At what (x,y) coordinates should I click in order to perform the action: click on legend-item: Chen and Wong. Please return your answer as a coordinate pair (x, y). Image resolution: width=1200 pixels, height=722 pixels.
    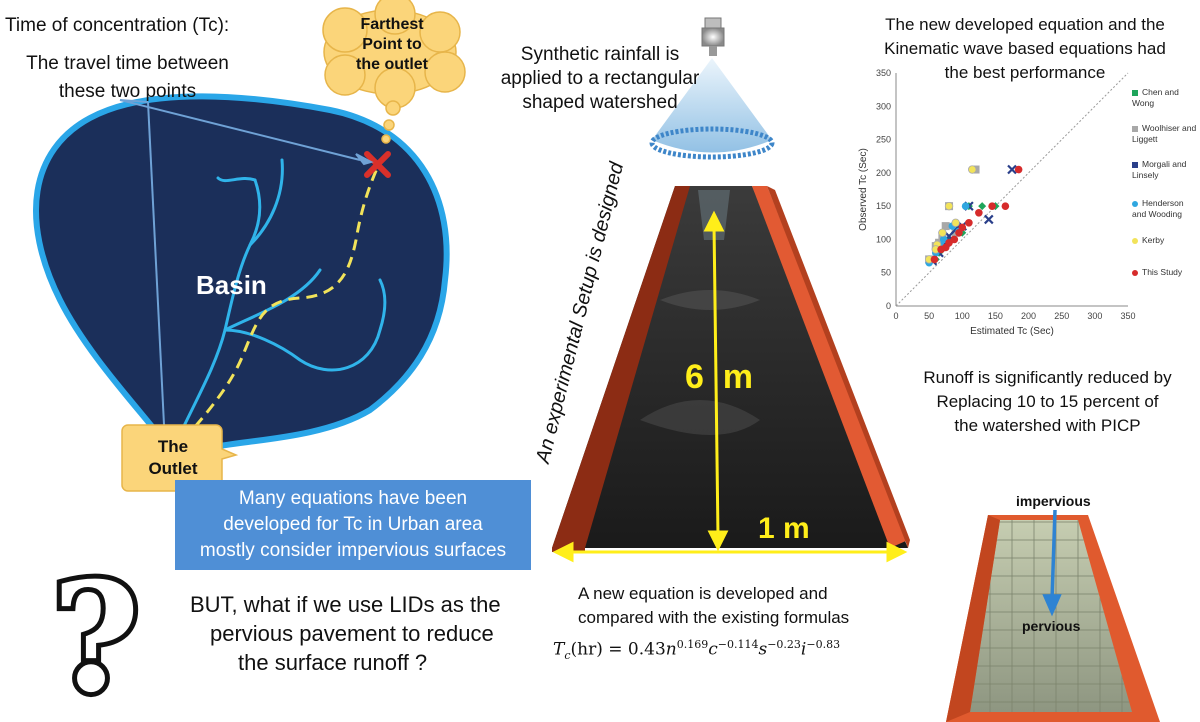
    Looking at the image, I should click on (1165, 98).